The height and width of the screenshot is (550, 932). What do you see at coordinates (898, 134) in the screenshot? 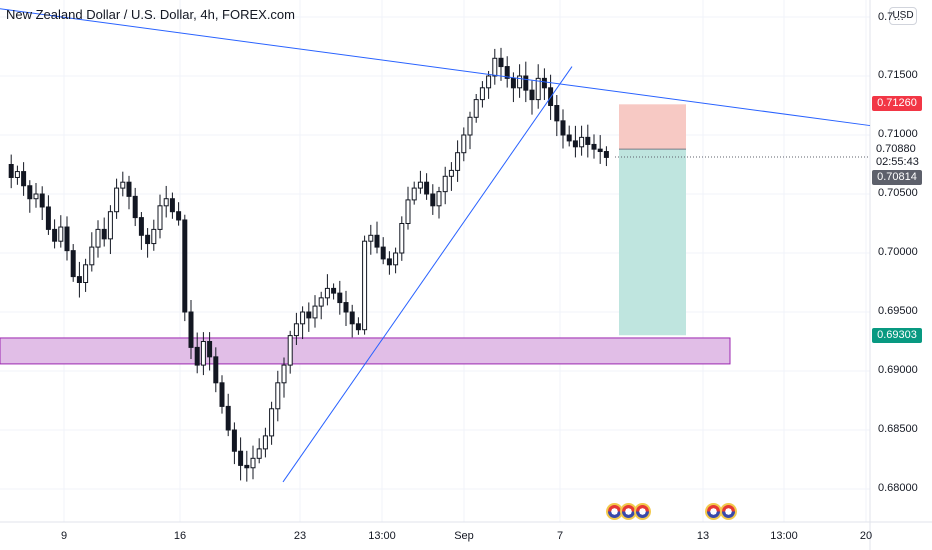
I see `price-tick: 0.71000` at bounding box center [898, 134].